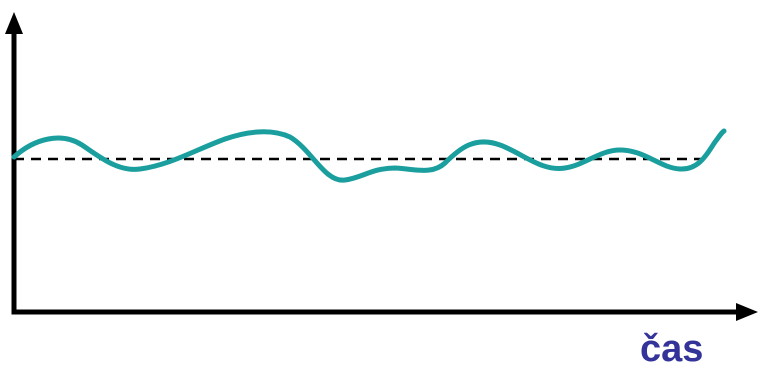 This screenshot has width=760, height=371. I want to click on x-axis-label: čas, so click(672, 349).